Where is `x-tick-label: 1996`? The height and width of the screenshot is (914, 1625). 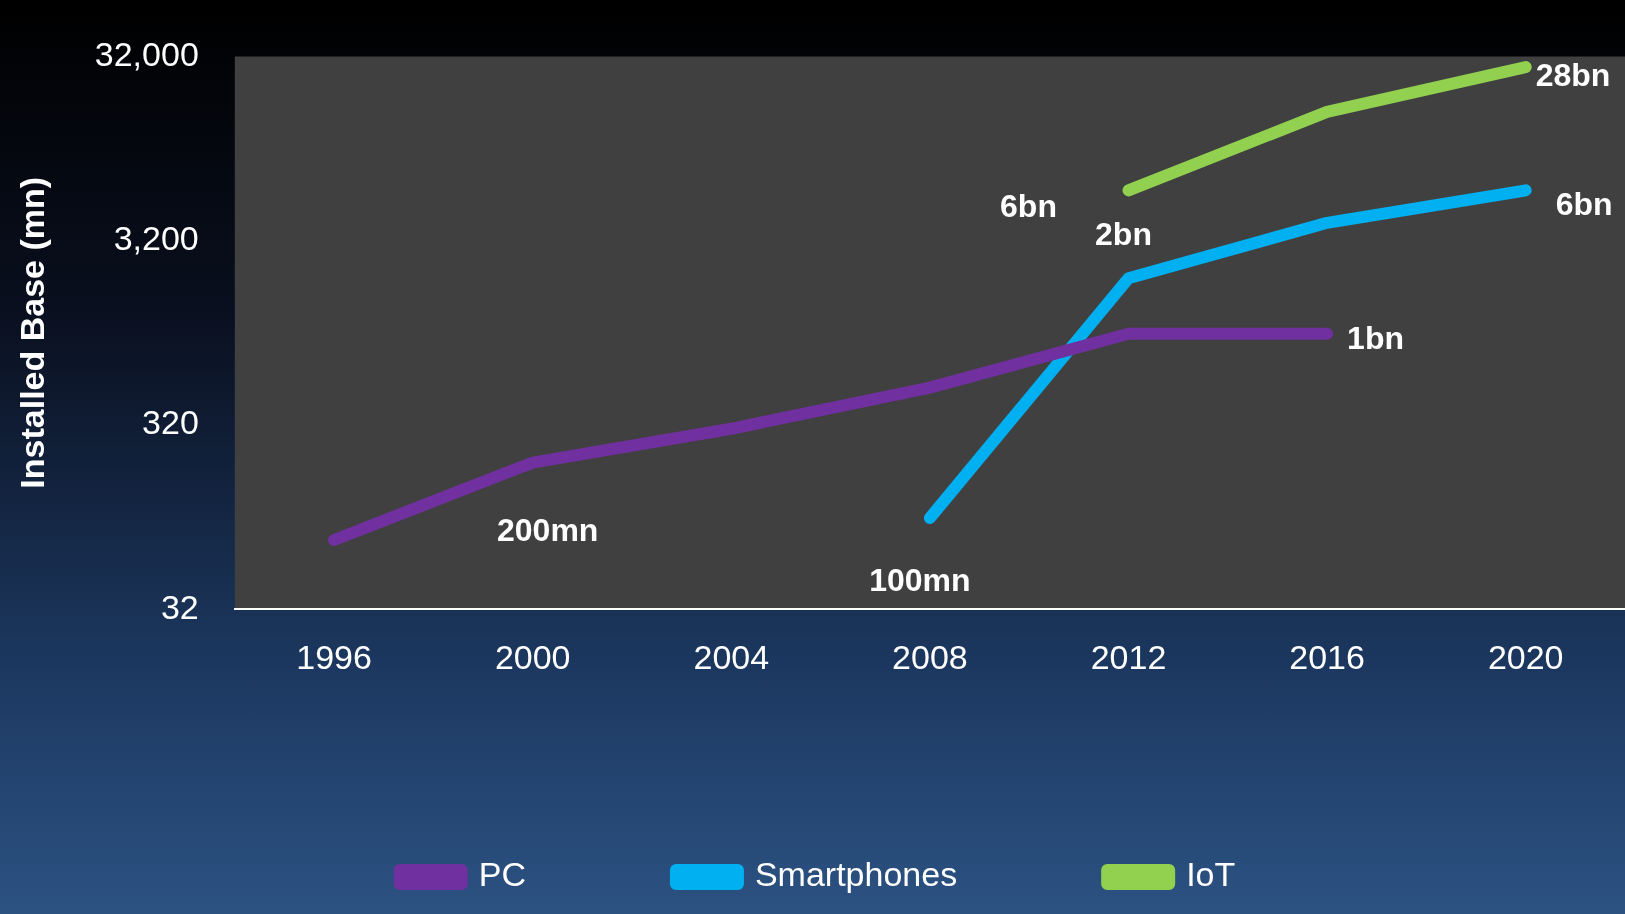
x-tick-label: 1996 is located at coordinates (334, 656).